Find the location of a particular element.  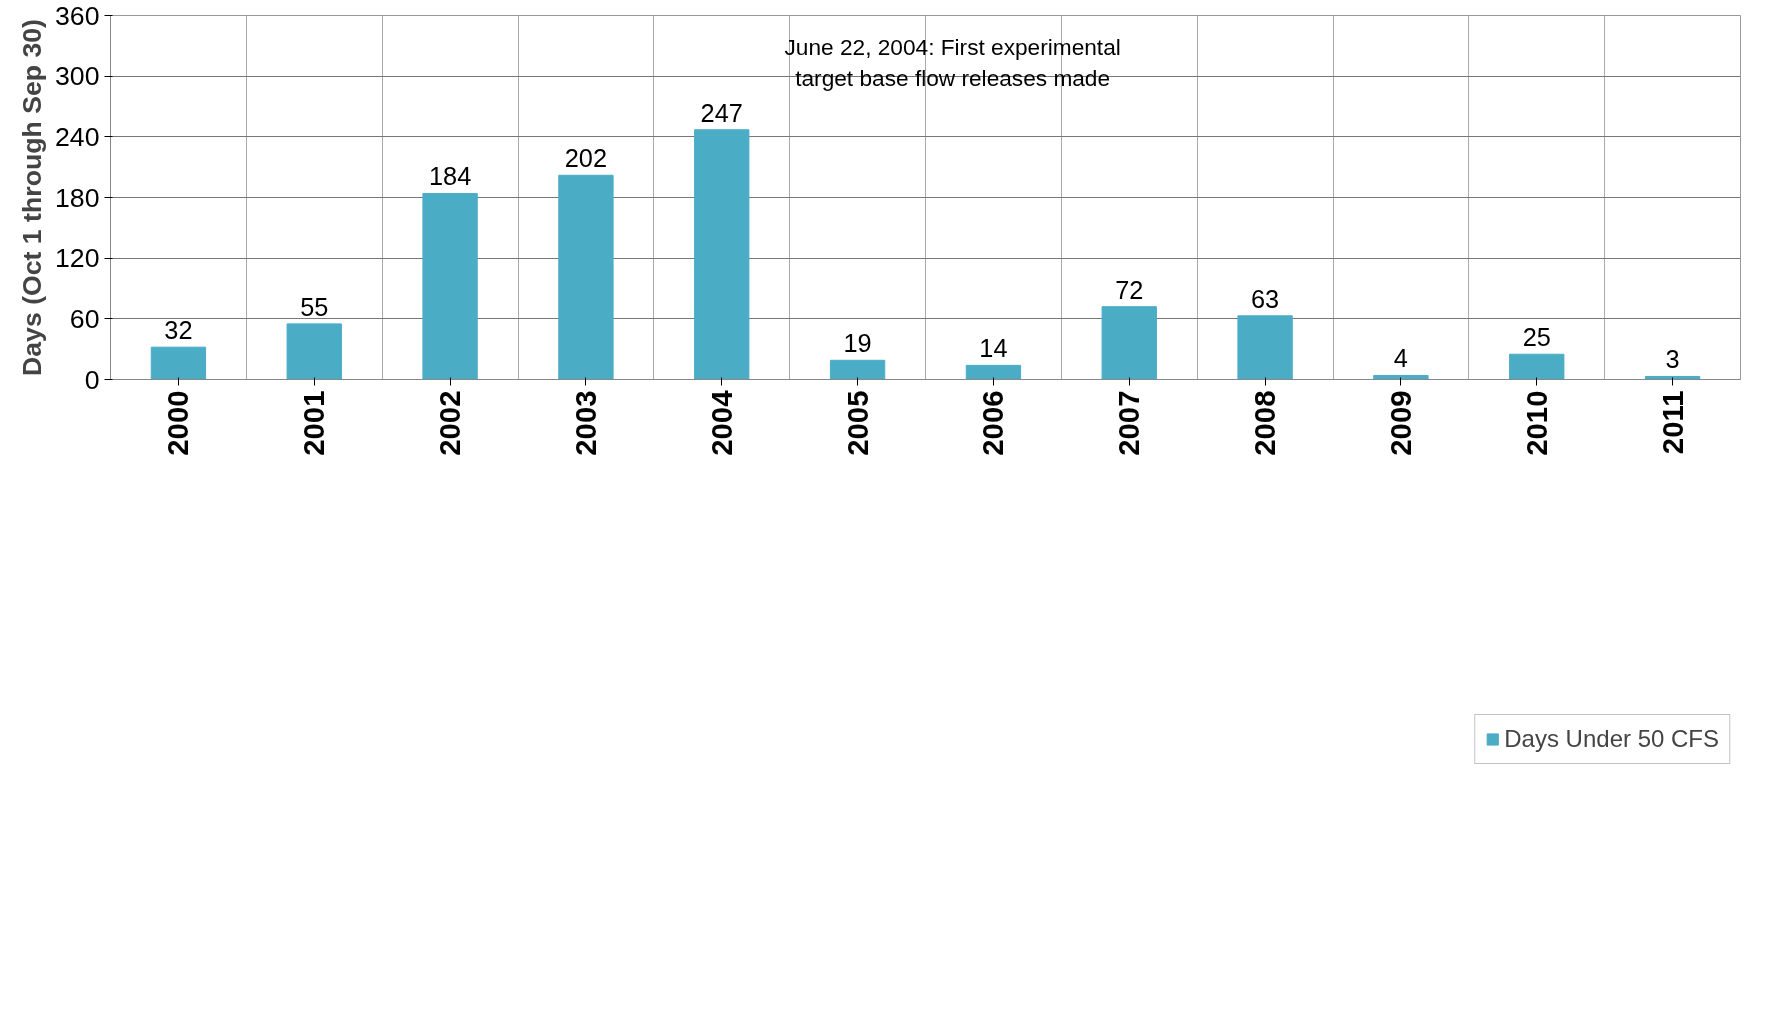

data-label: 202 is located at coordinates (586, 158).